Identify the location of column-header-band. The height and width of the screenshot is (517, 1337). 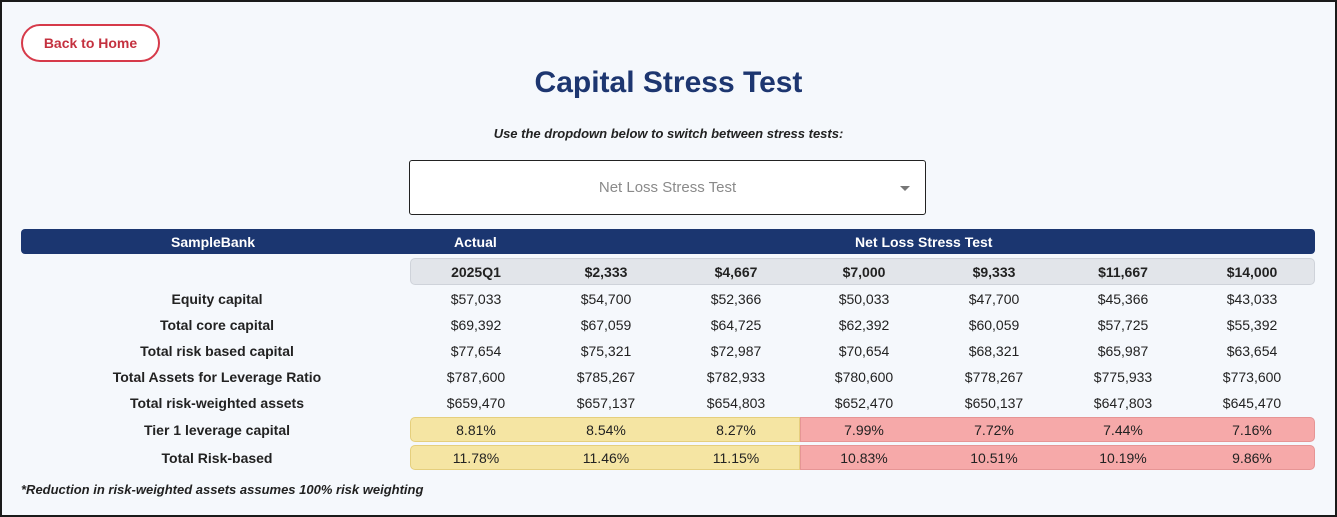
(862, 271).